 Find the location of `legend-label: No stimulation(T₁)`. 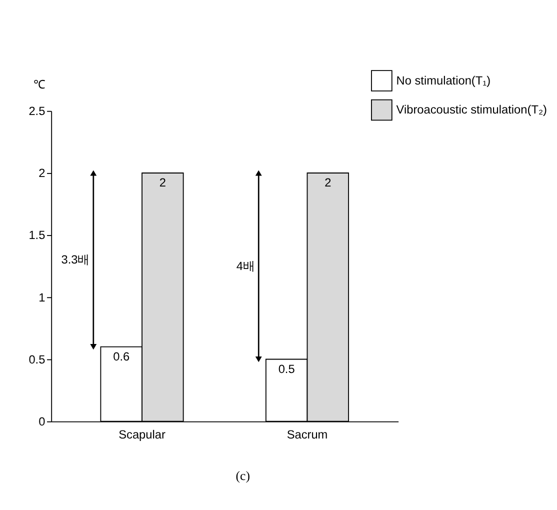

legend-label: No stimulation(T₁) is located at coordinates (443, 80).